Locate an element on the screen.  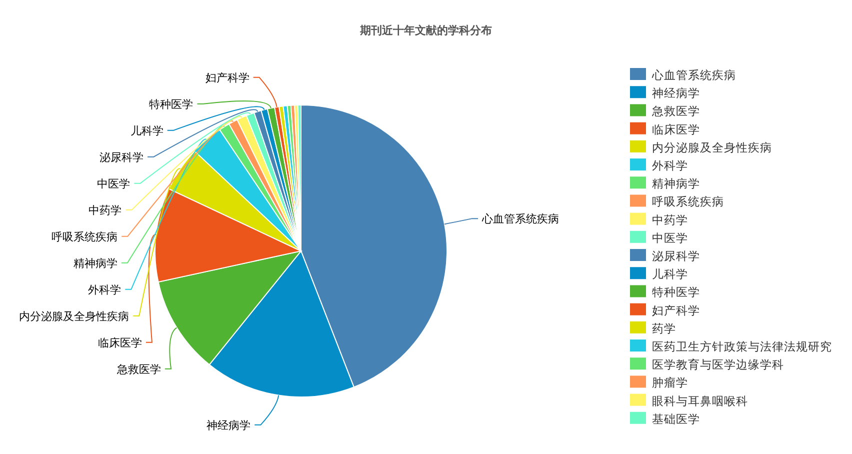
slice-label: 特种医学 is located at coordinates (171, 104).